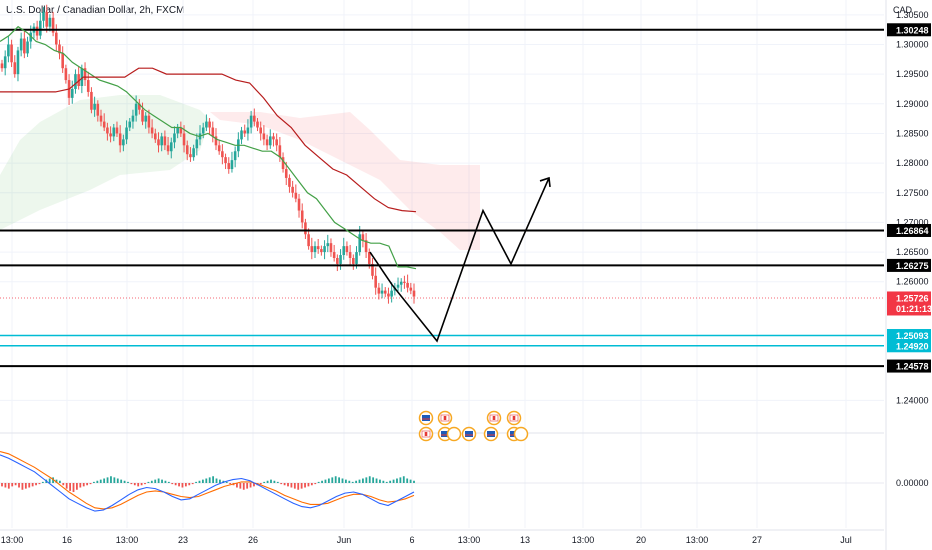  Describe the element at coordinates (846, 540) in the screenshot. I see `time-tick-label: Jul` at that location.